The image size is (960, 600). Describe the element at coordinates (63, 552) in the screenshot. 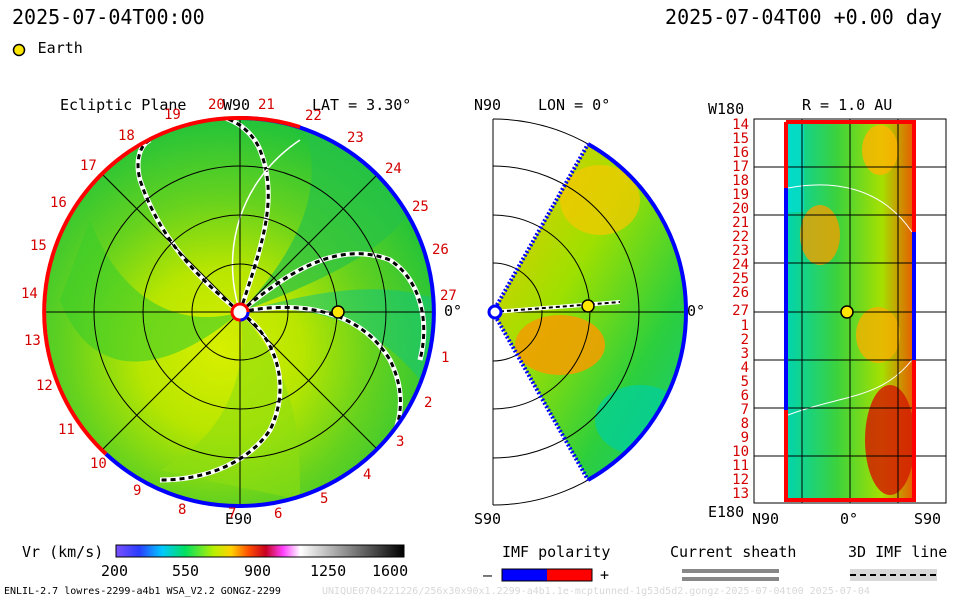

I see `colorbar-label: Vr (km/s)` at that location.